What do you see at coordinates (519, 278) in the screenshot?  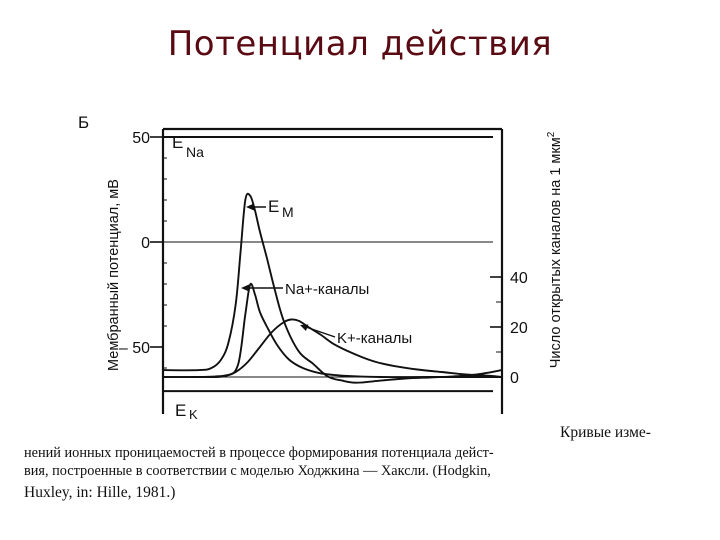 I see `y2-tick-label: 40` at bounding box center [519, 278].